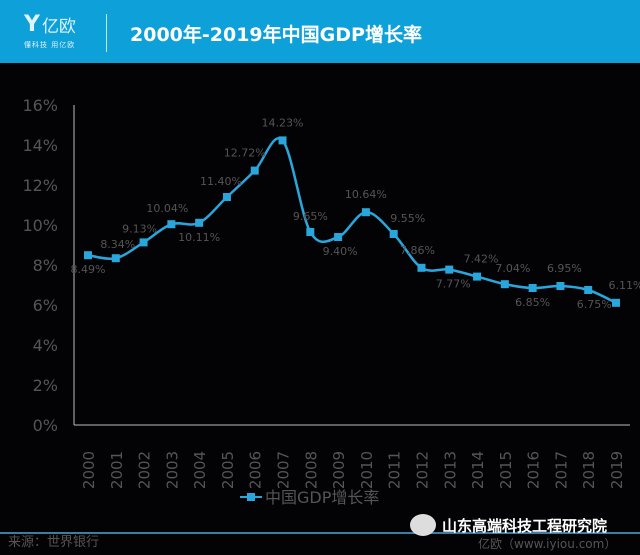  I want to click on y-tick-label: 12%, so click(40, 185).